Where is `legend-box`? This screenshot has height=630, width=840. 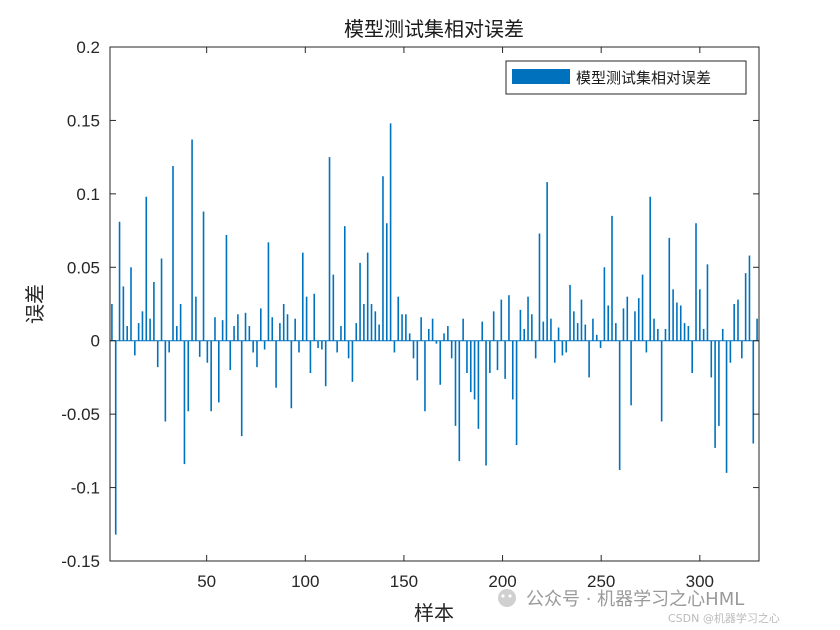 legend-box is located at coordinates (626, 77).